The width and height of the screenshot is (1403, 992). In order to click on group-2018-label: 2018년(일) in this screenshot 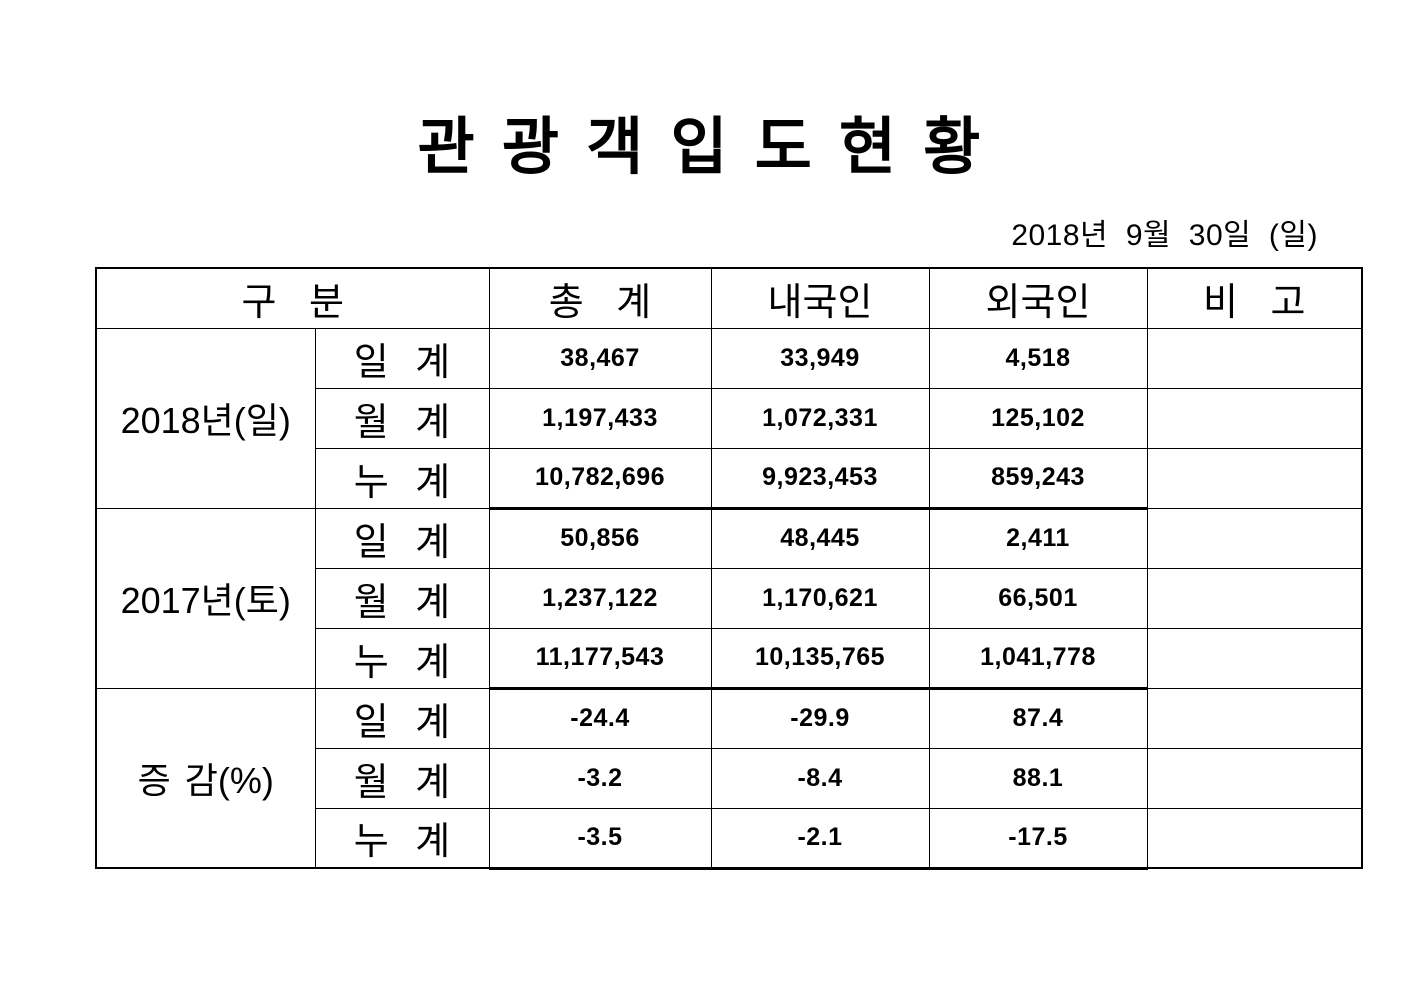, I will do `click(205, 418)`.